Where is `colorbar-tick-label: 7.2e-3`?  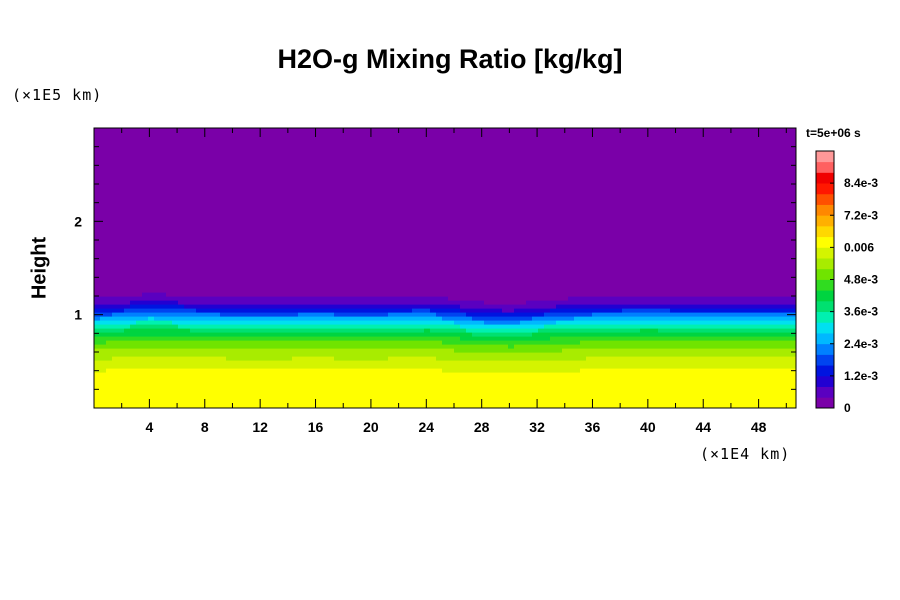 colorbar-tick-label: 7.2e-3 is located at coordinates (861, 215).